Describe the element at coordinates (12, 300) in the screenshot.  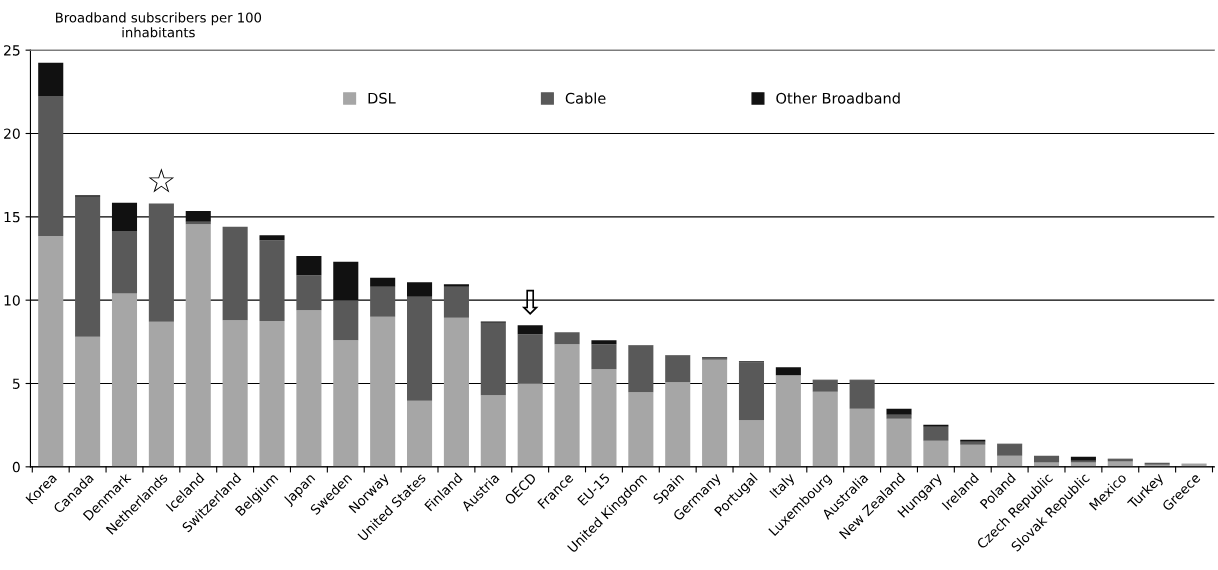
I see `y-tick-label: 10` at that location.